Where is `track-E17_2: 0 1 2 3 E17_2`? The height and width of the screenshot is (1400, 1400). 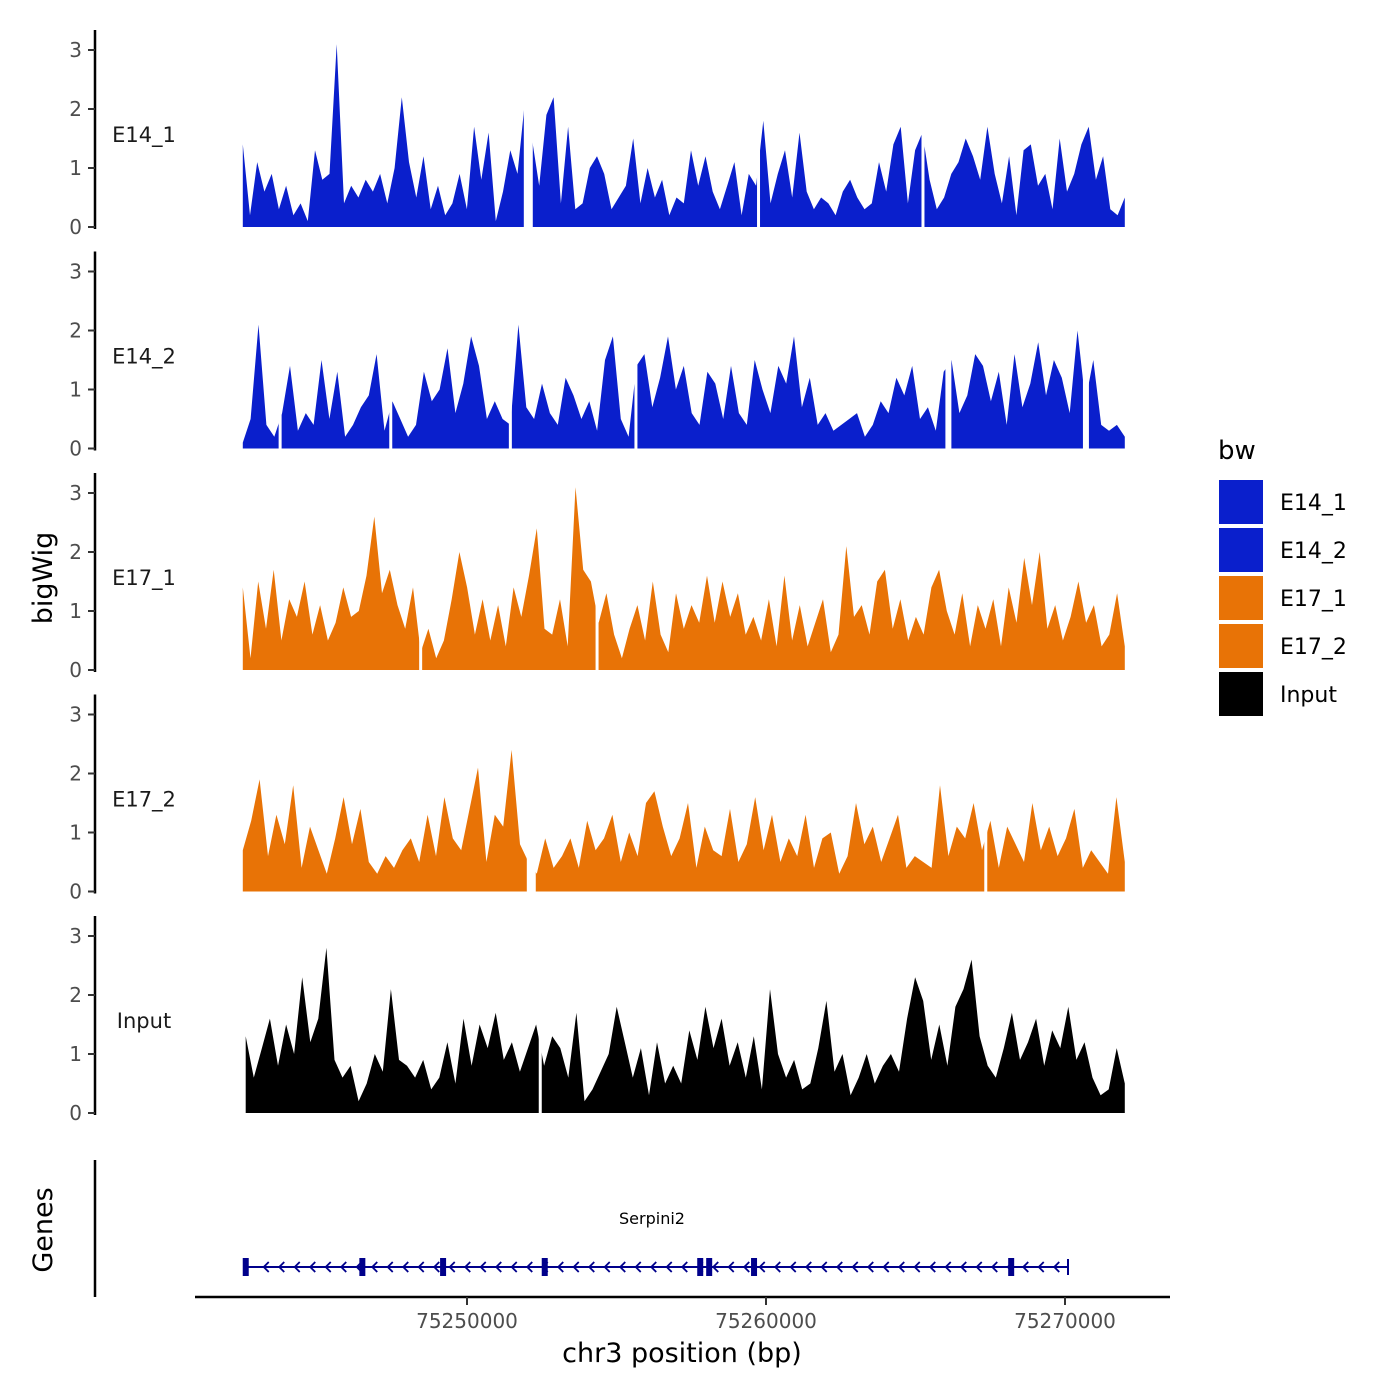
track-E17_2: 0 1 2 3 E17_2 is located at coordinates (597, 799).